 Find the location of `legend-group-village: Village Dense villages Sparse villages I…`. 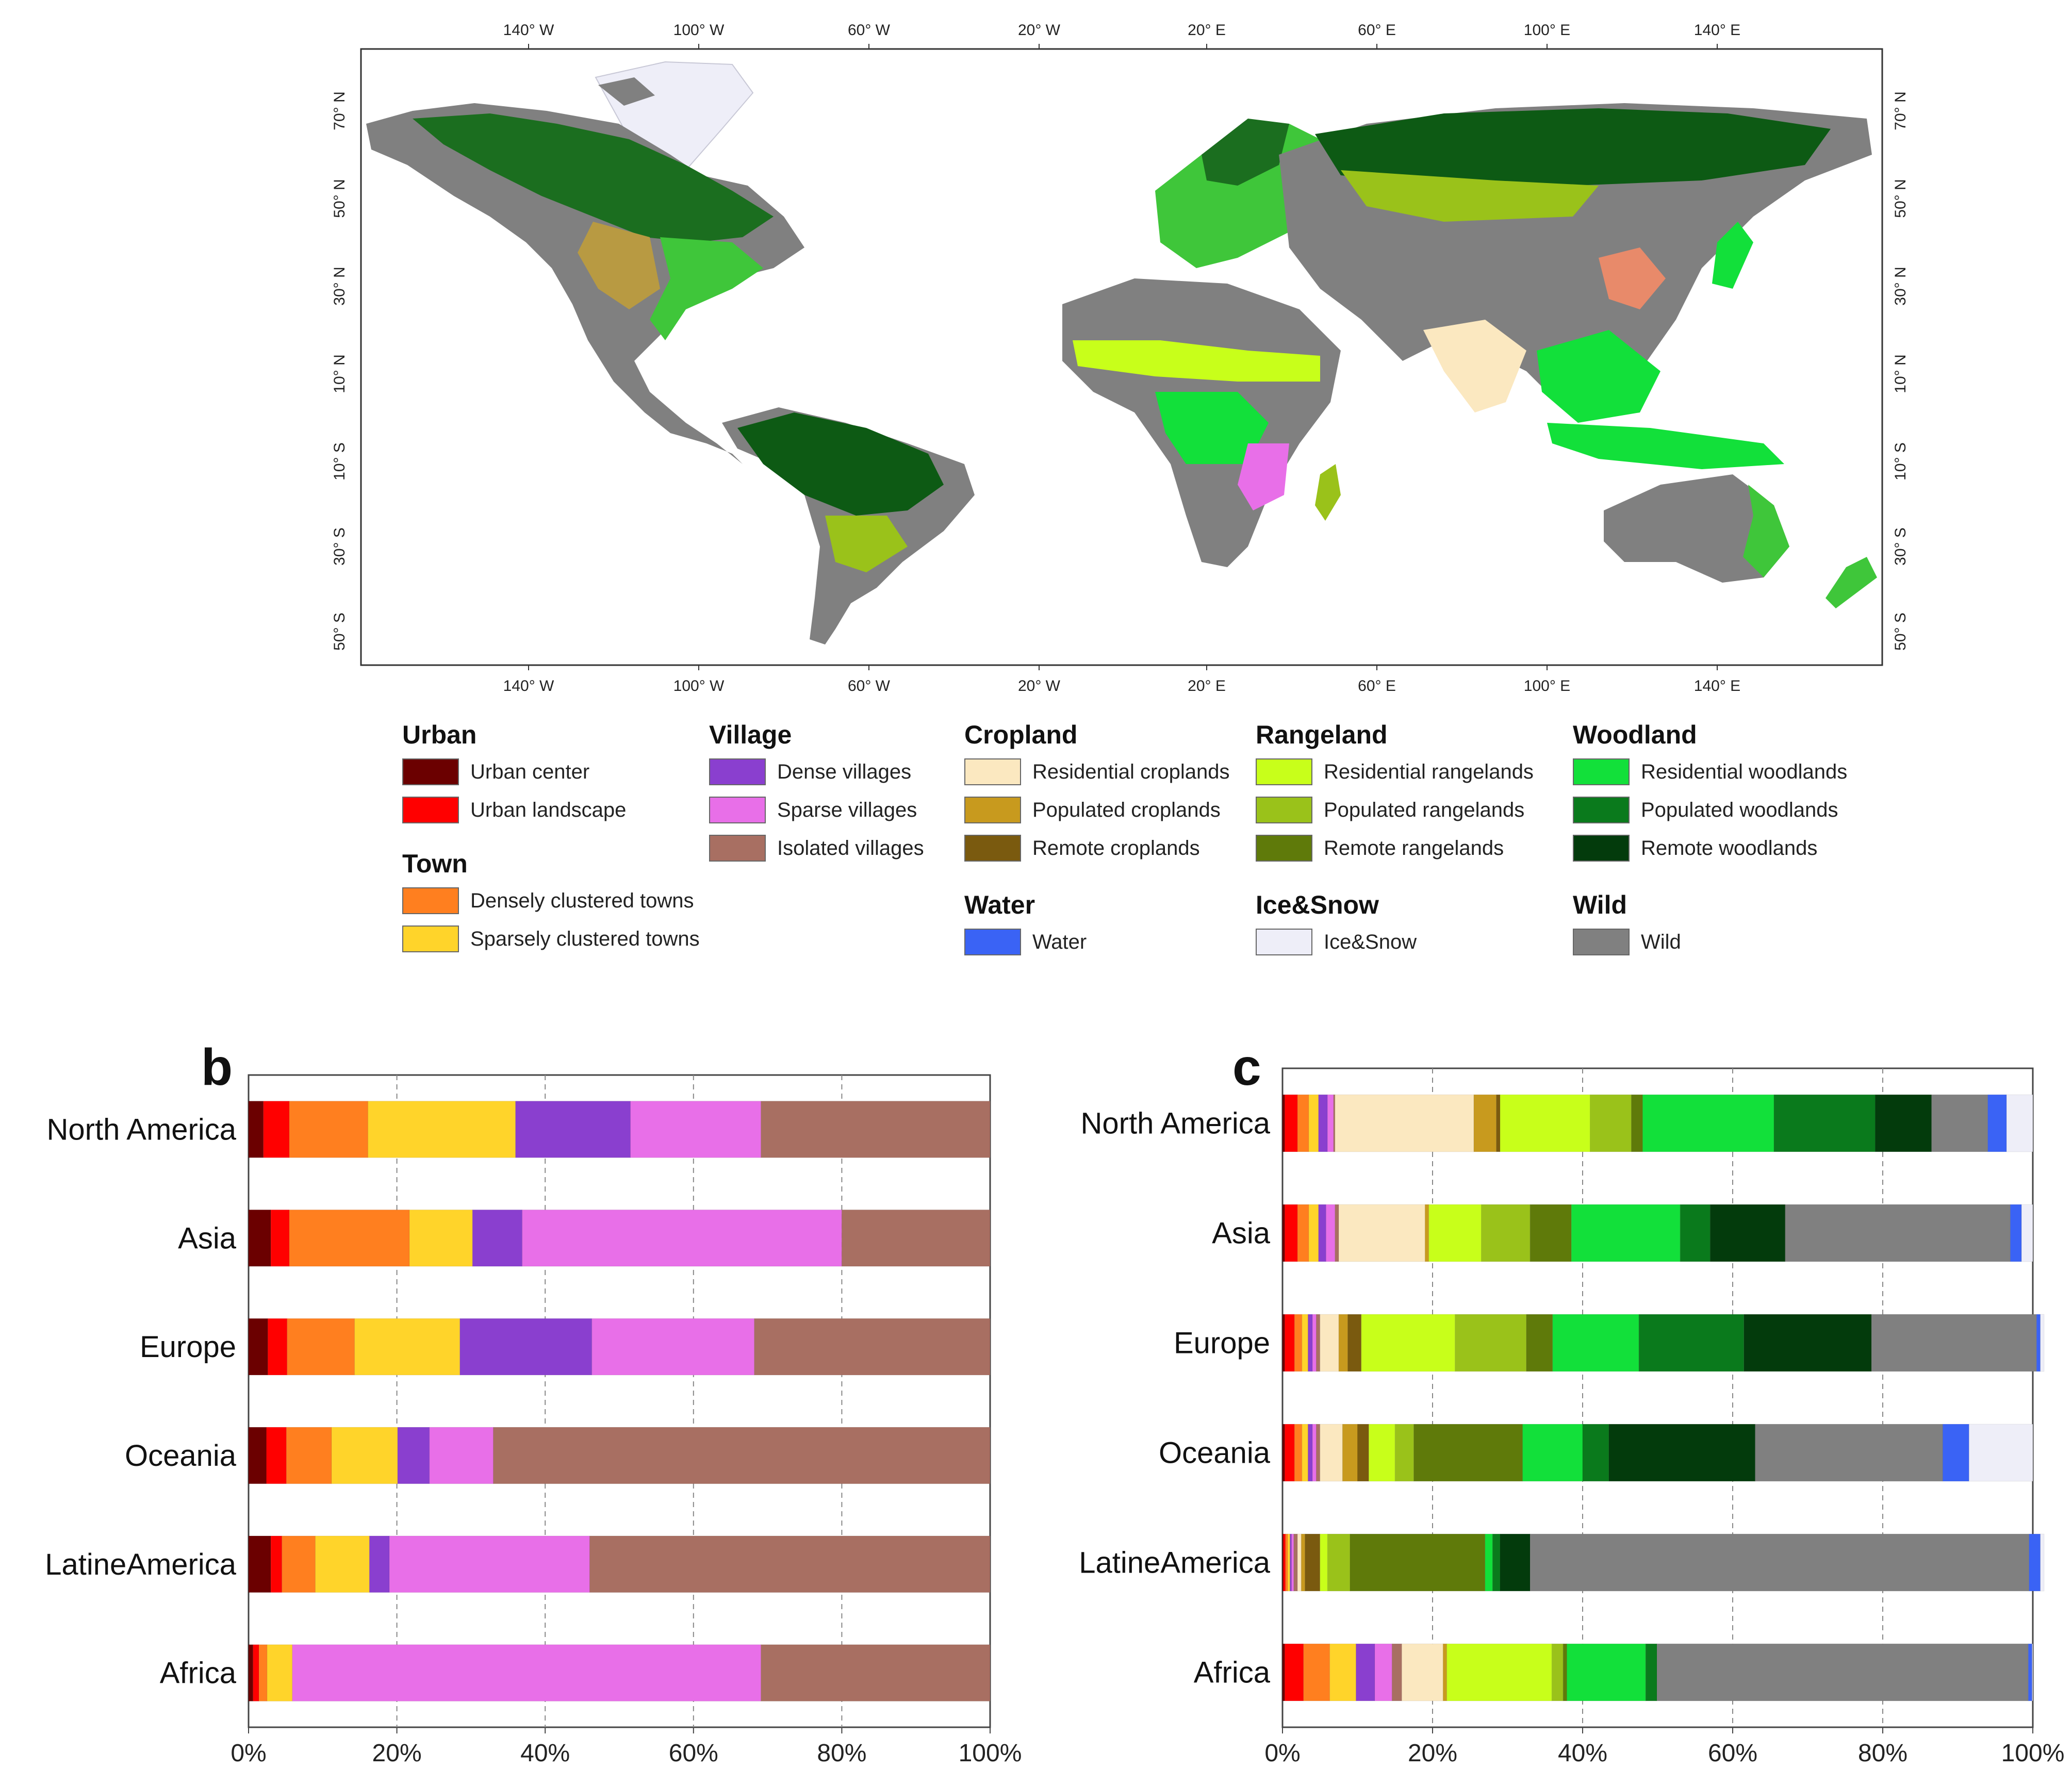

legend-group-village: Village Dense villages Sparse villages I… is located at coordinates (817, 796).